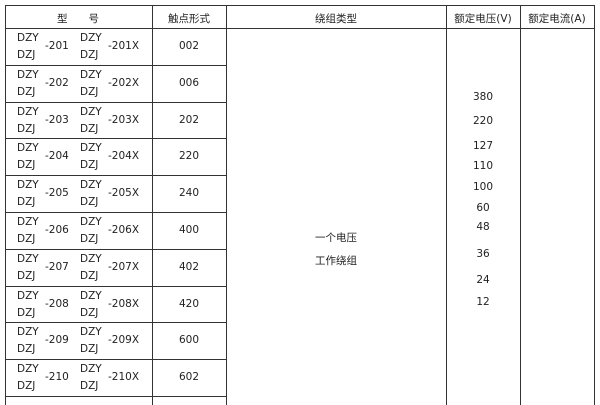  What do you see at coordinates (124, 230) in the screenshot?
I see `model-number-x: -206X` at bounding box center [124, 230].